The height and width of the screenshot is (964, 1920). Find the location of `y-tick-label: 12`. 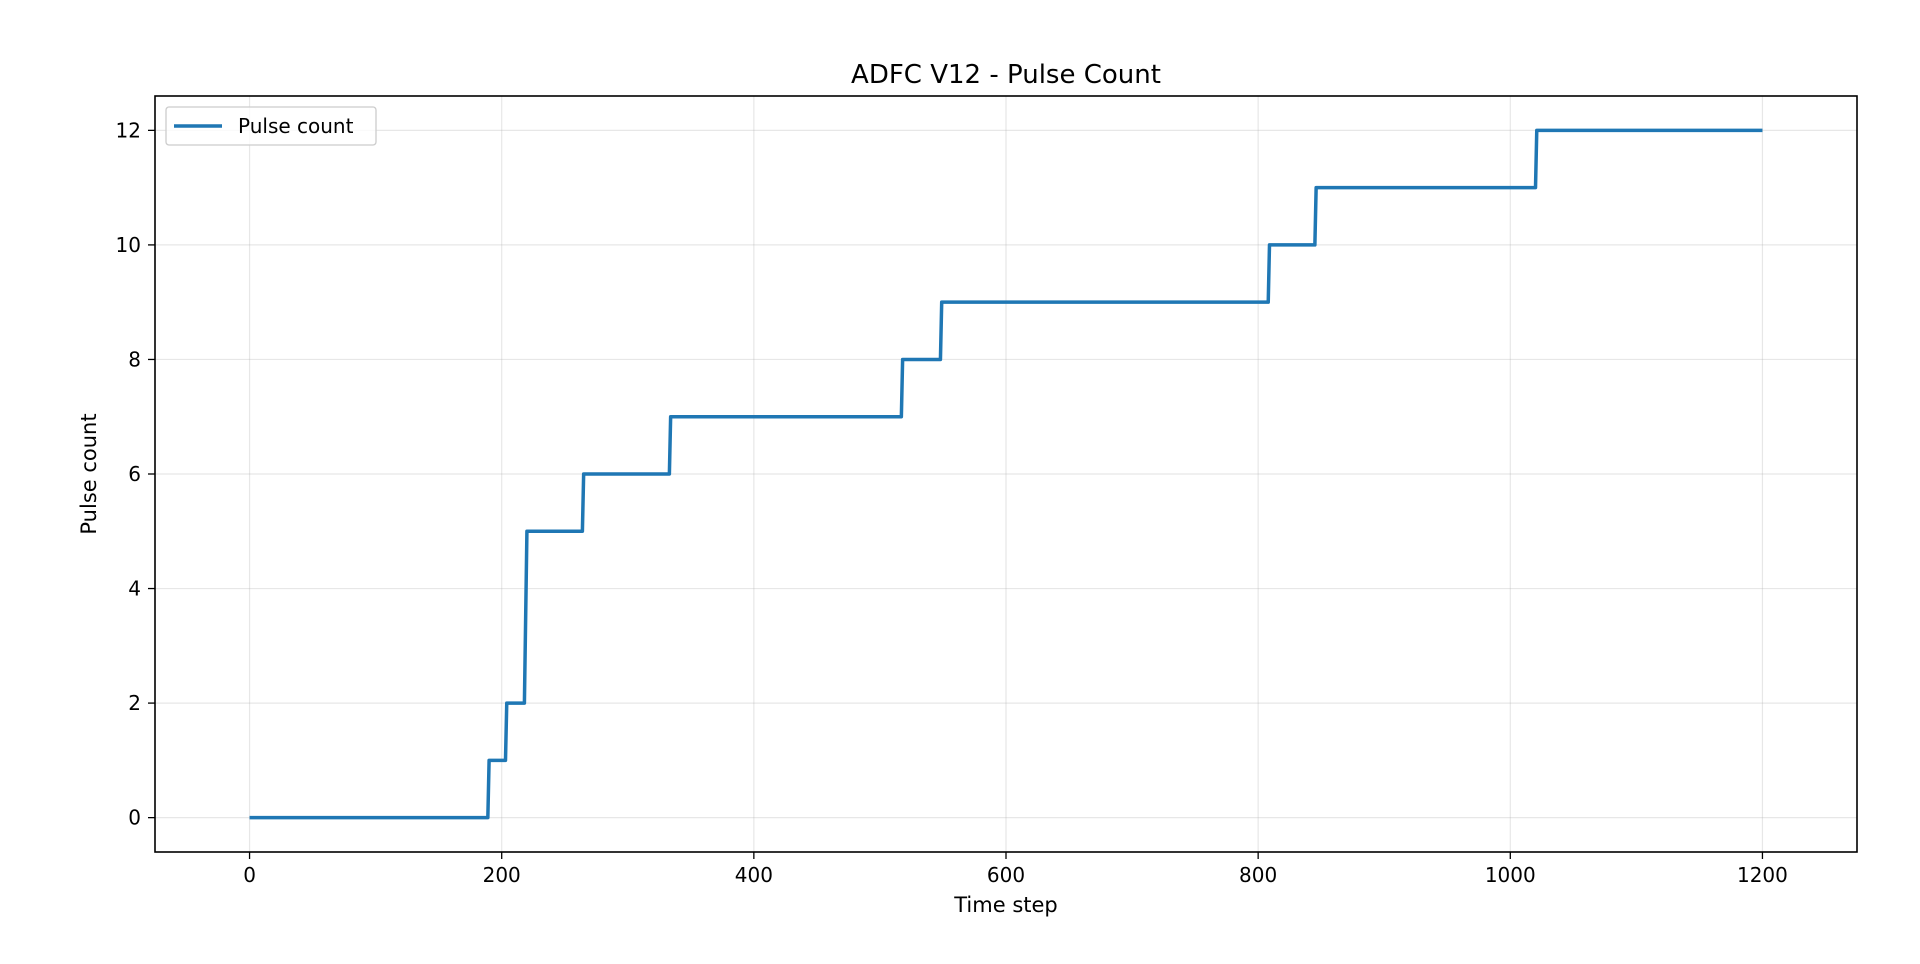

y-tick-label: 12 is located at coordinates (128, 130).